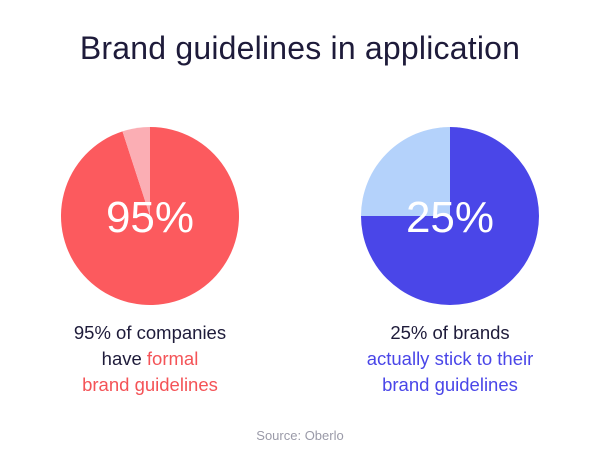 Image resolution: width=600 pixels, height=468 pixels. I want to click on caption-companies-line2: have formal, so click(150, 359).